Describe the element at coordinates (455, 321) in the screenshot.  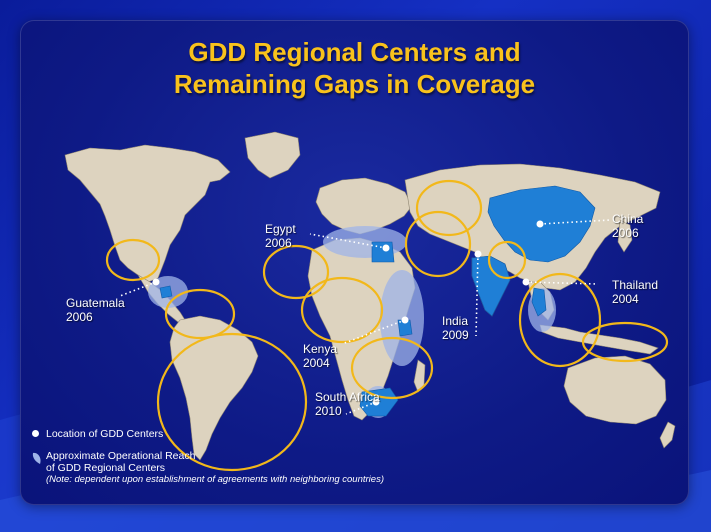
I see `label-india-name: India` at that location.